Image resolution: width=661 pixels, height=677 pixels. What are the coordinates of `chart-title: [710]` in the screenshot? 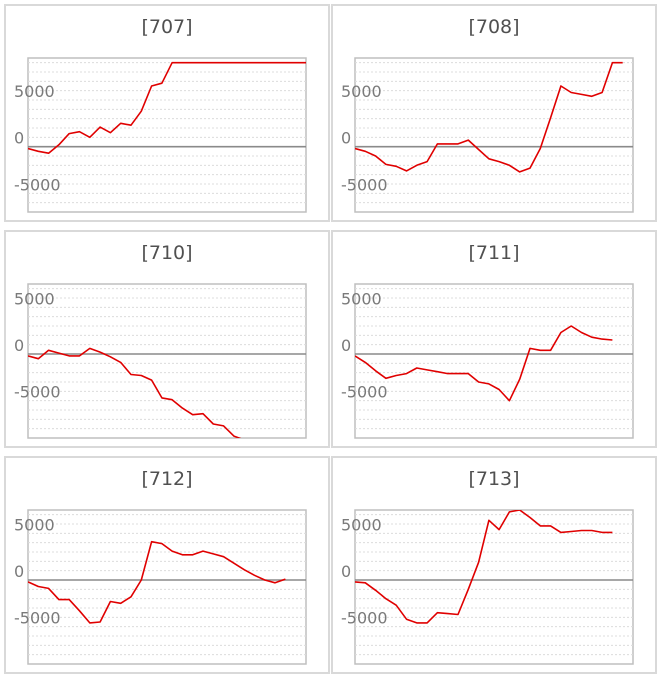 It's located at (167, 253).